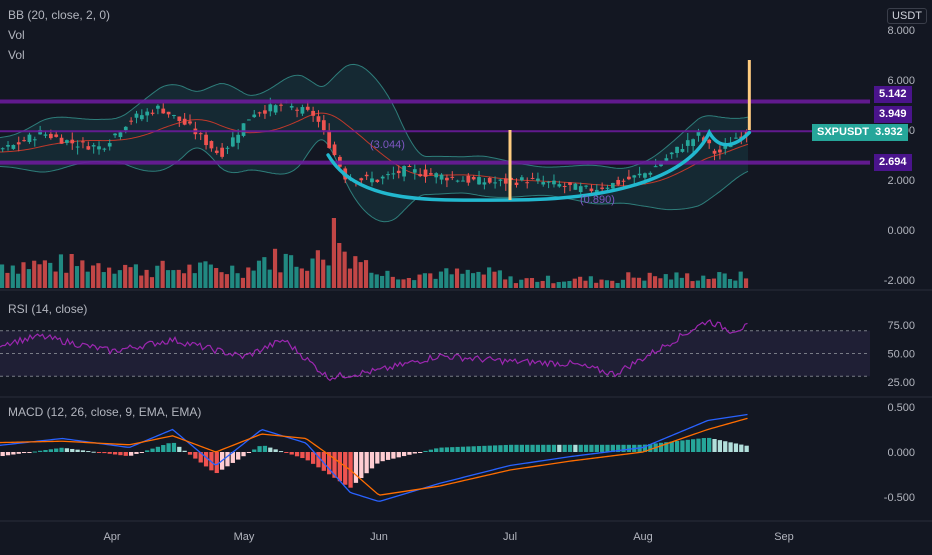 The image size is (932, 555). I want to click on bb-indicator-label: BB (20, close, 2, 0), so click(59, 15).